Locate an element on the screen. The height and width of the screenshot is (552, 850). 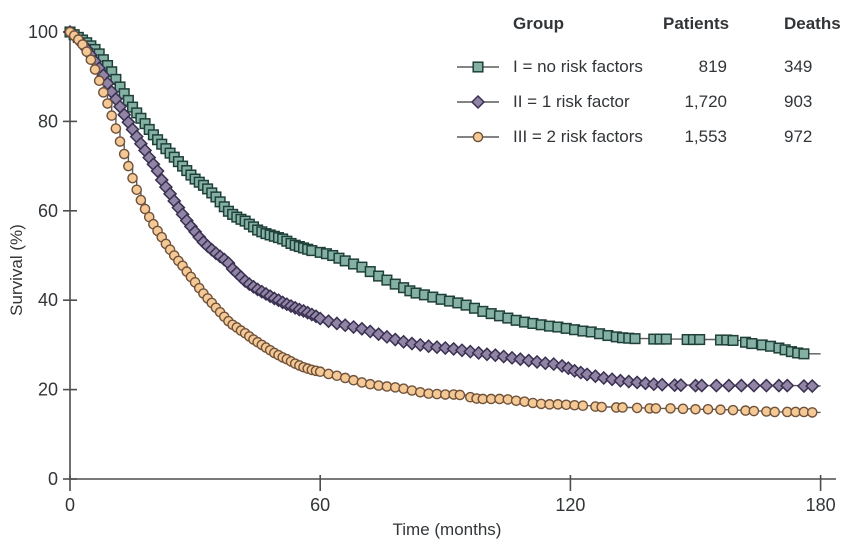
y-tick-label: 100 is located at coordinates (43, 32).